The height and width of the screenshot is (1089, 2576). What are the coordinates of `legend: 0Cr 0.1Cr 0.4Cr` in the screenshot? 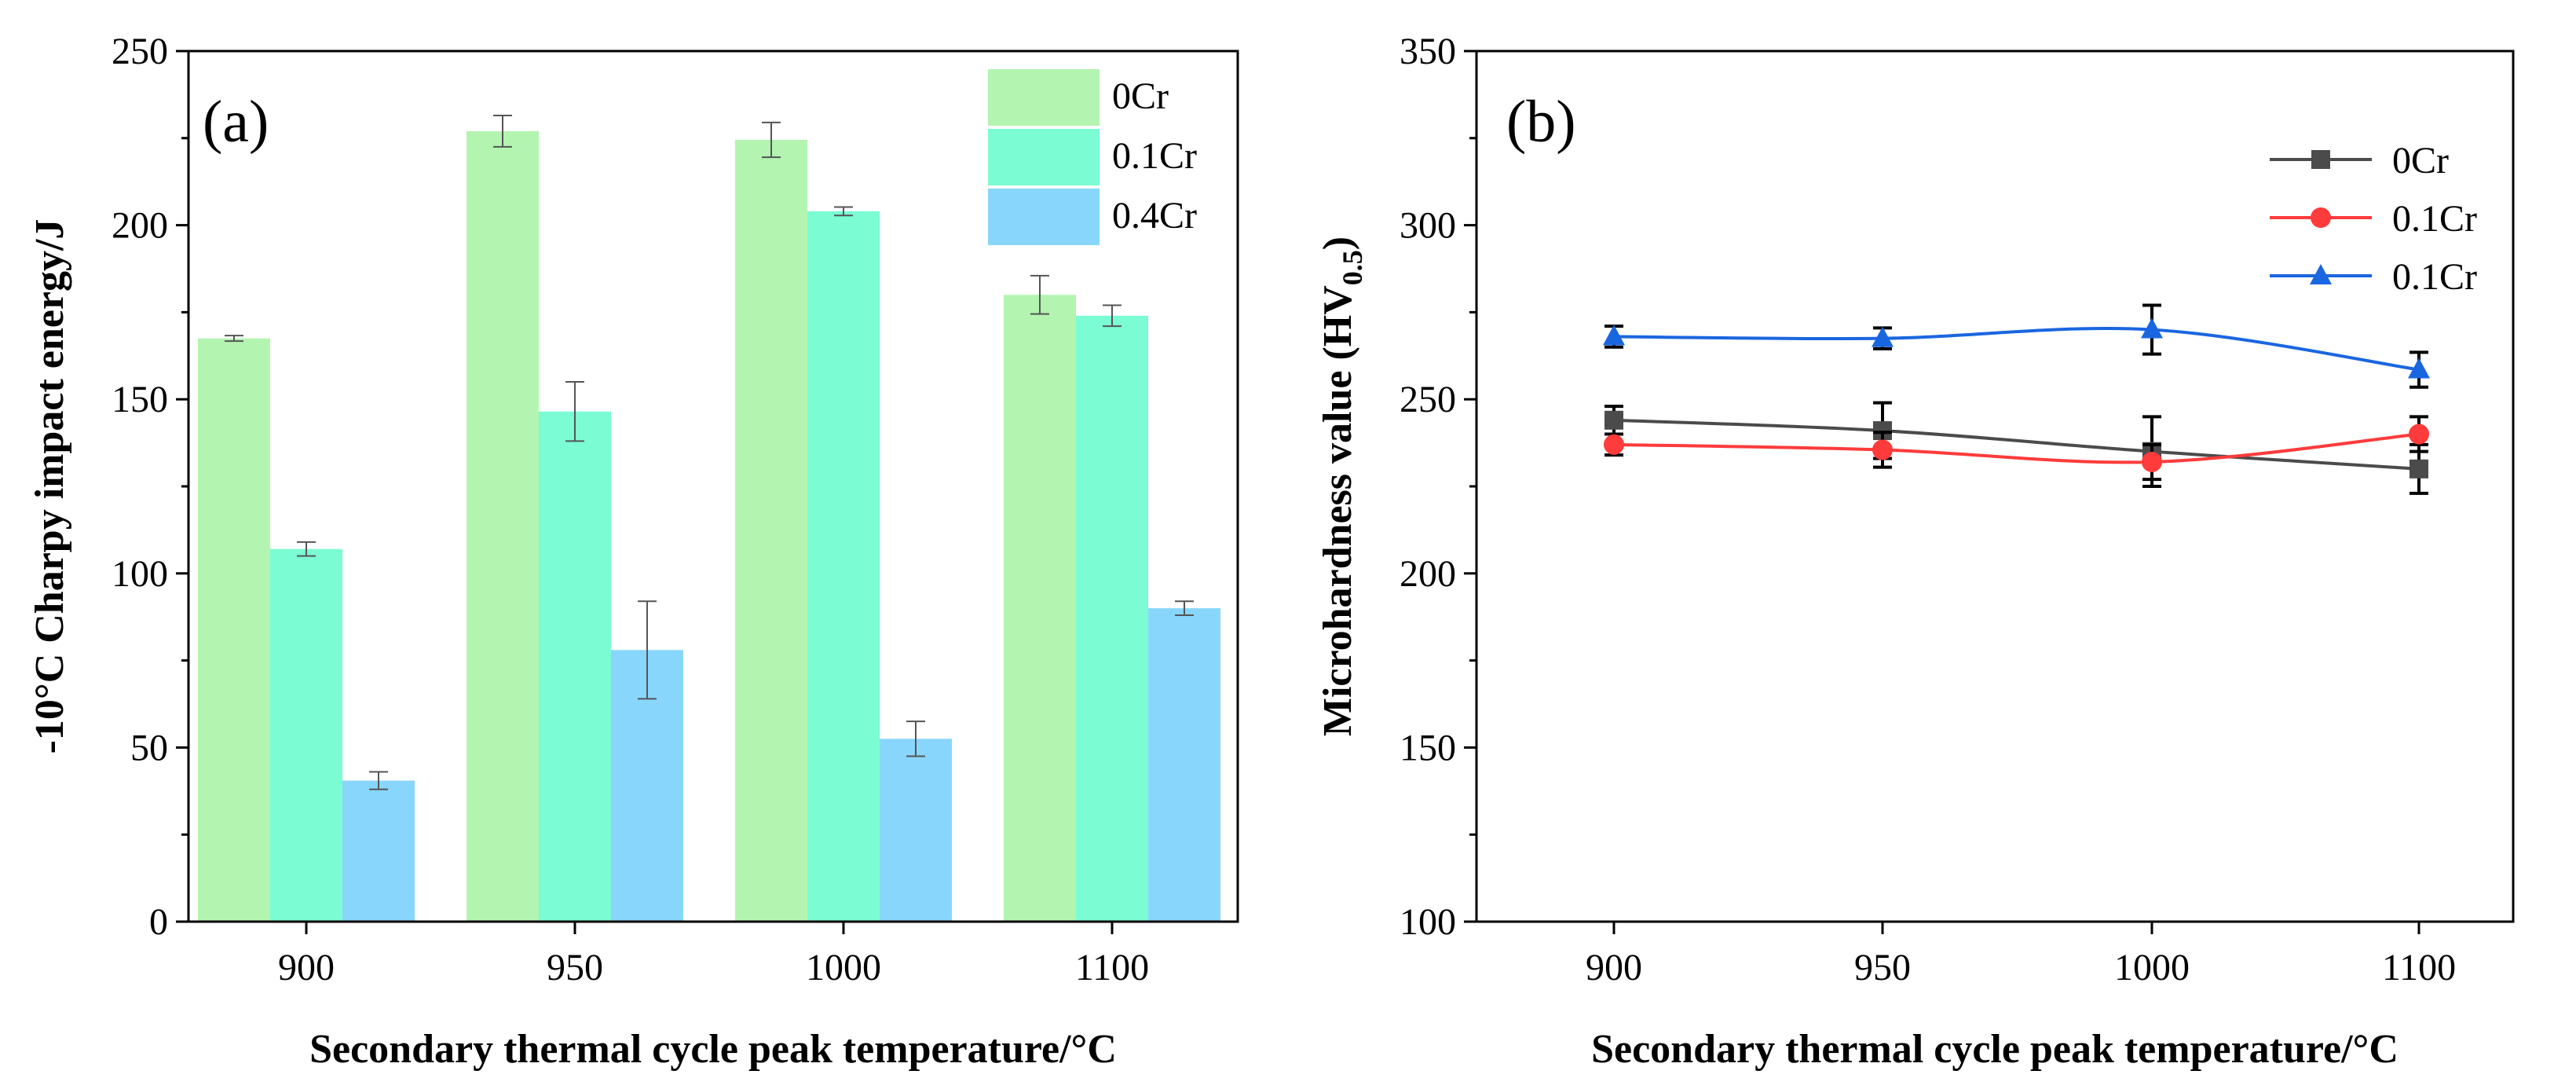 It's located at (1093, 157).